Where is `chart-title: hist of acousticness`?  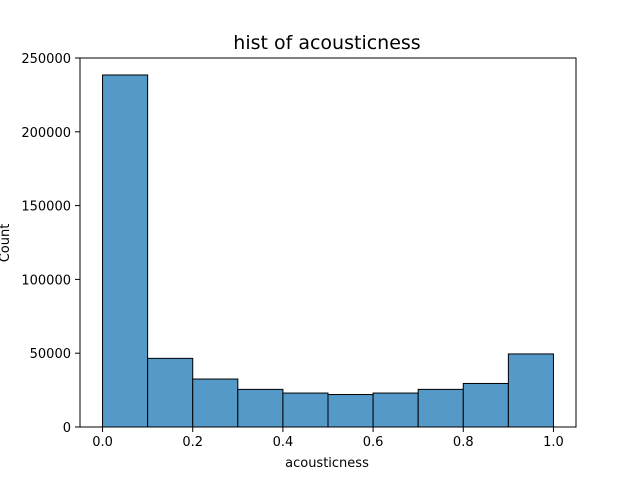 chart-title: hist of acousticness is located at coordinates (326, 43).